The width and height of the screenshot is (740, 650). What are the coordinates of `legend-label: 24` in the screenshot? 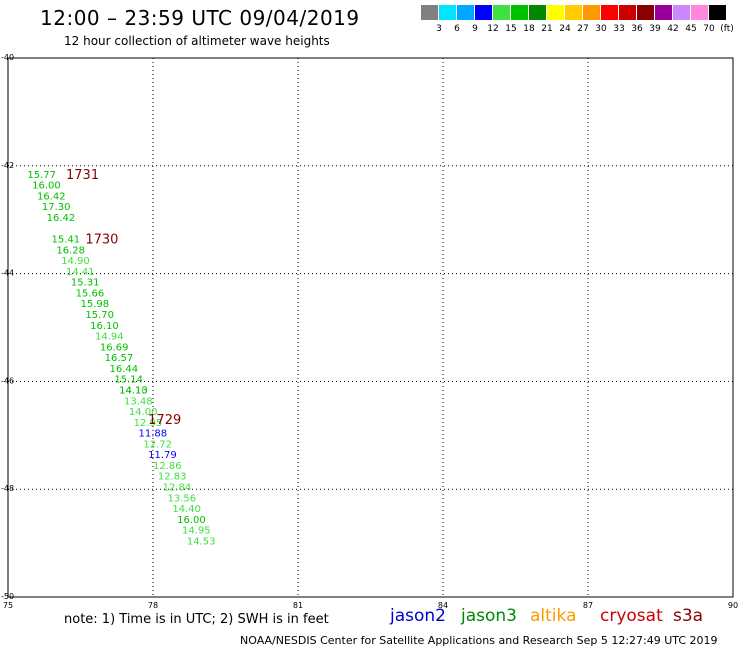 It's located at (565, 29).